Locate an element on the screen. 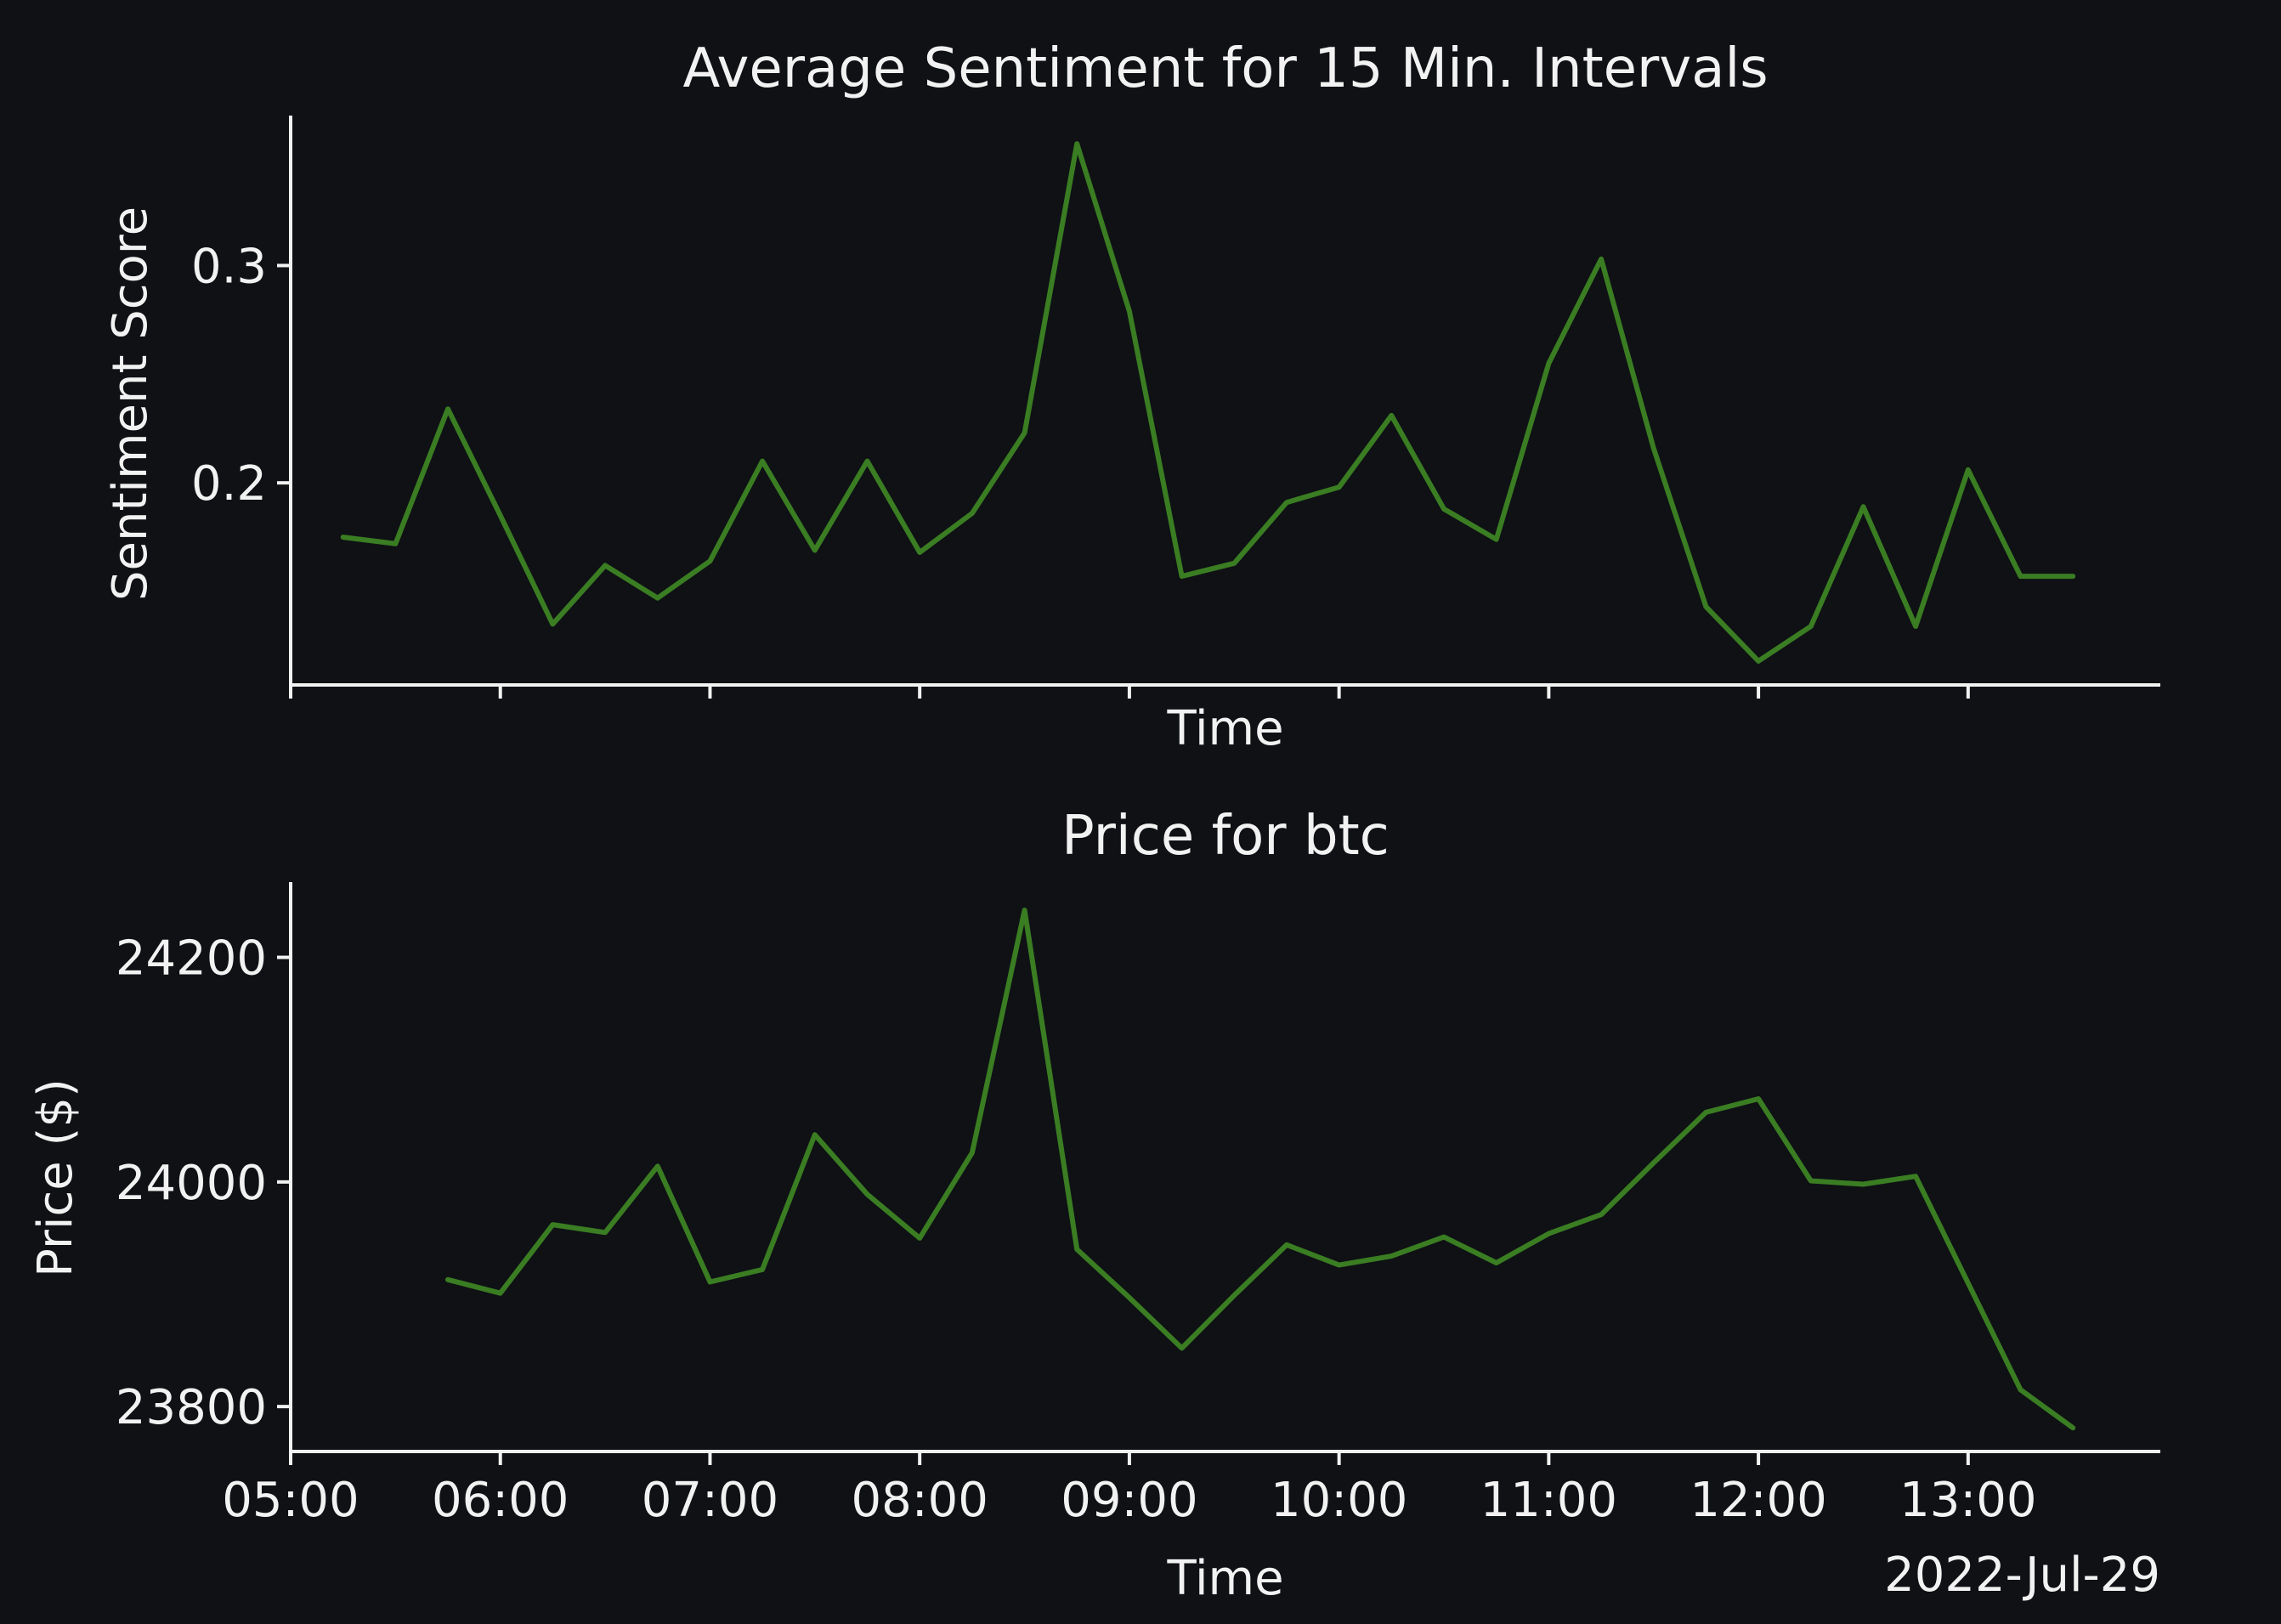  price-chart-title: Price for btc is located at coordinates (1225, 836).